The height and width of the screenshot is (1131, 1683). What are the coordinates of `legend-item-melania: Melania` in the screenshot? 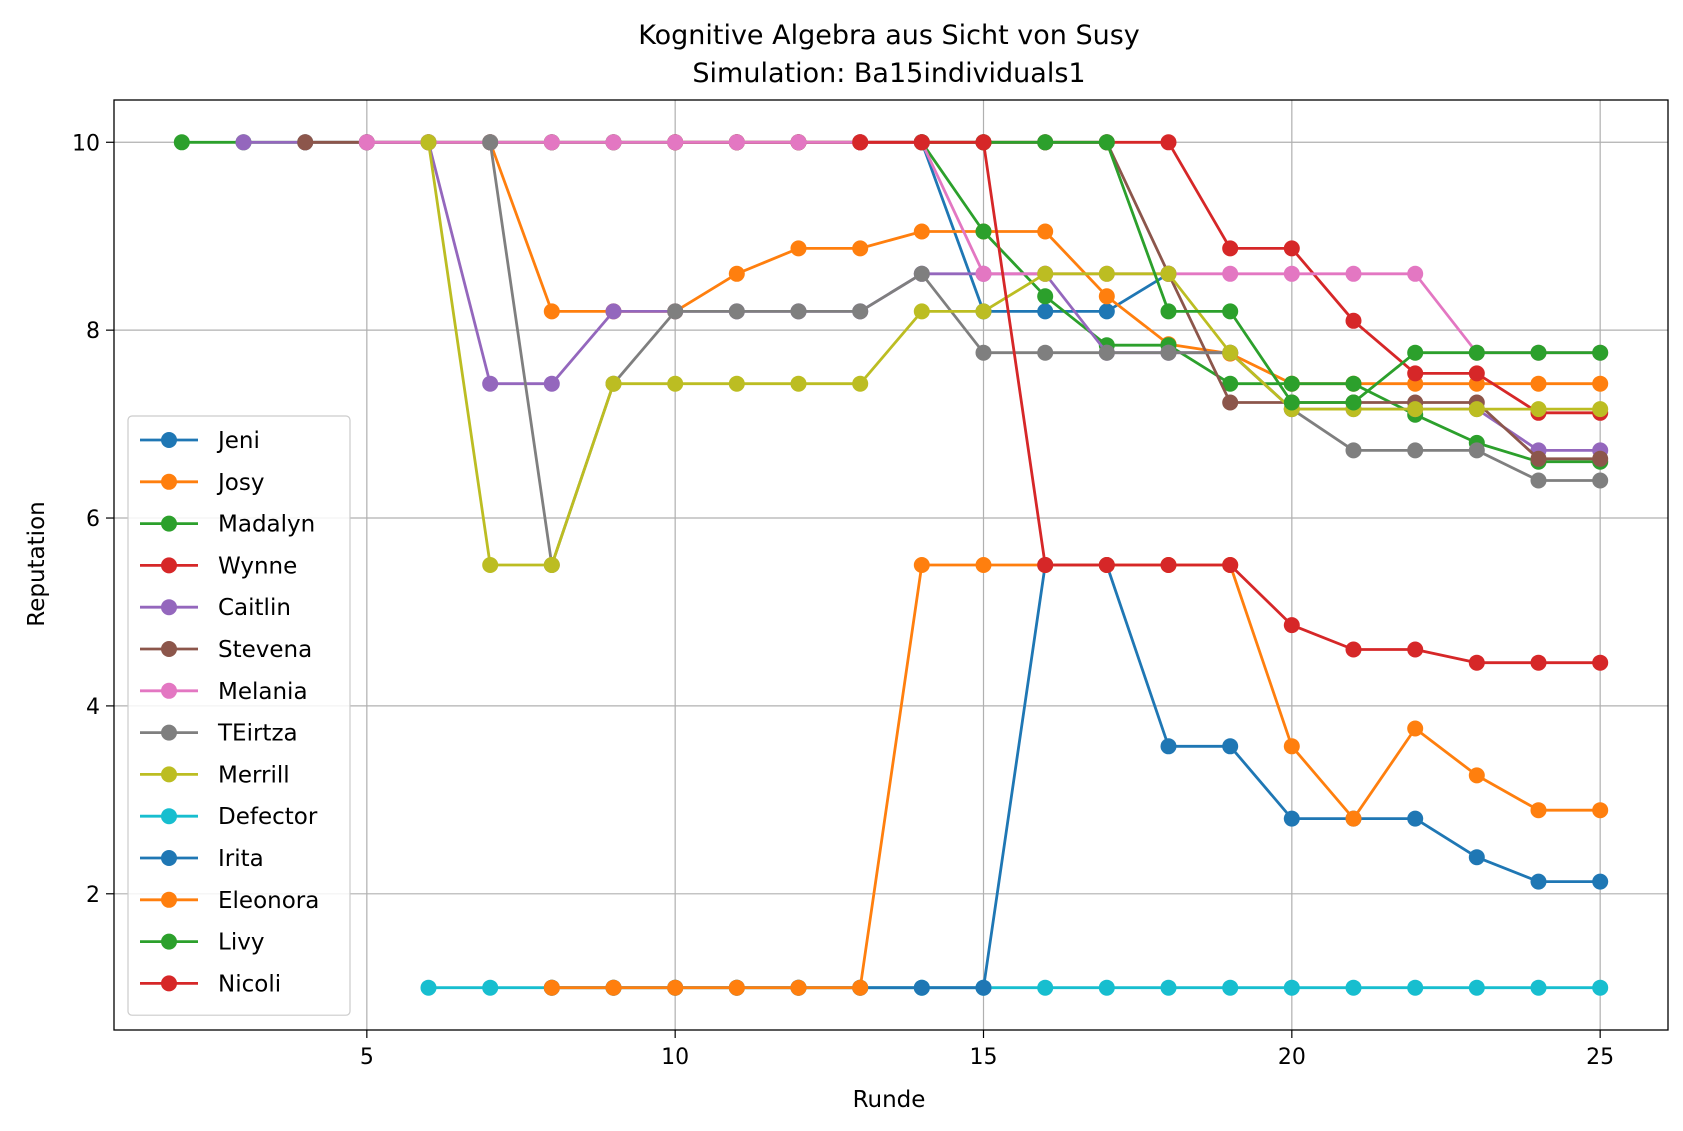 It's located at (224, 692).